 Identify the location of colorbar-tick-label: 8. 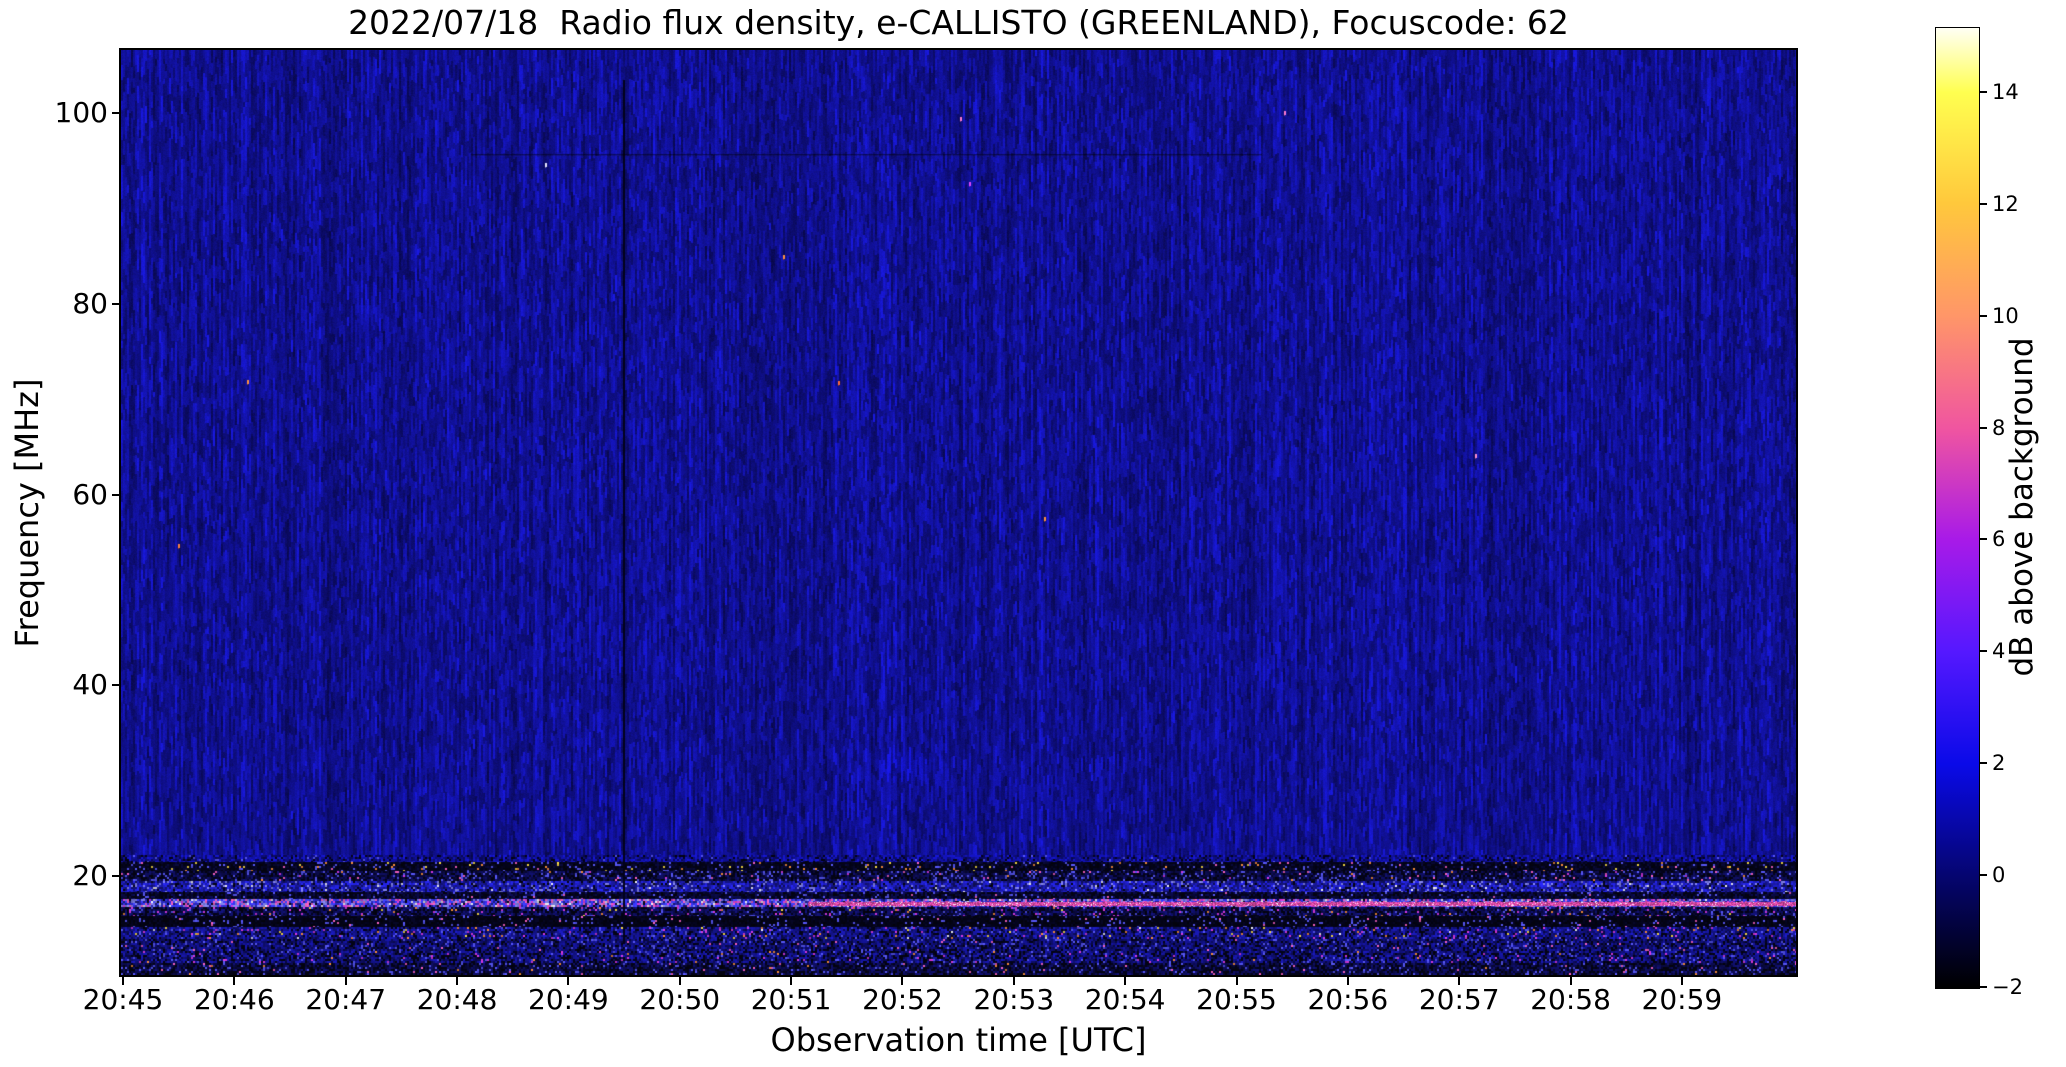
(1999, 427).